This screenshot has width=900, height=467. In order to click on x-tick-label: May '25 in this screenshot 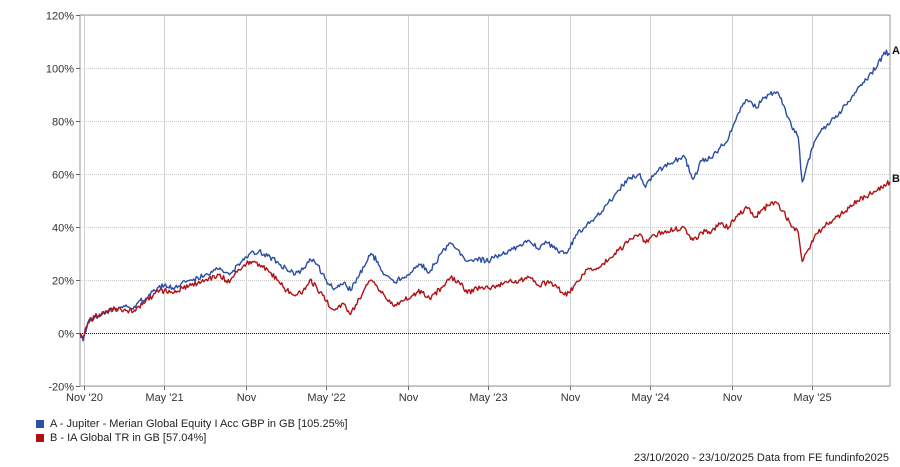, I will do `click(812, 398)`.